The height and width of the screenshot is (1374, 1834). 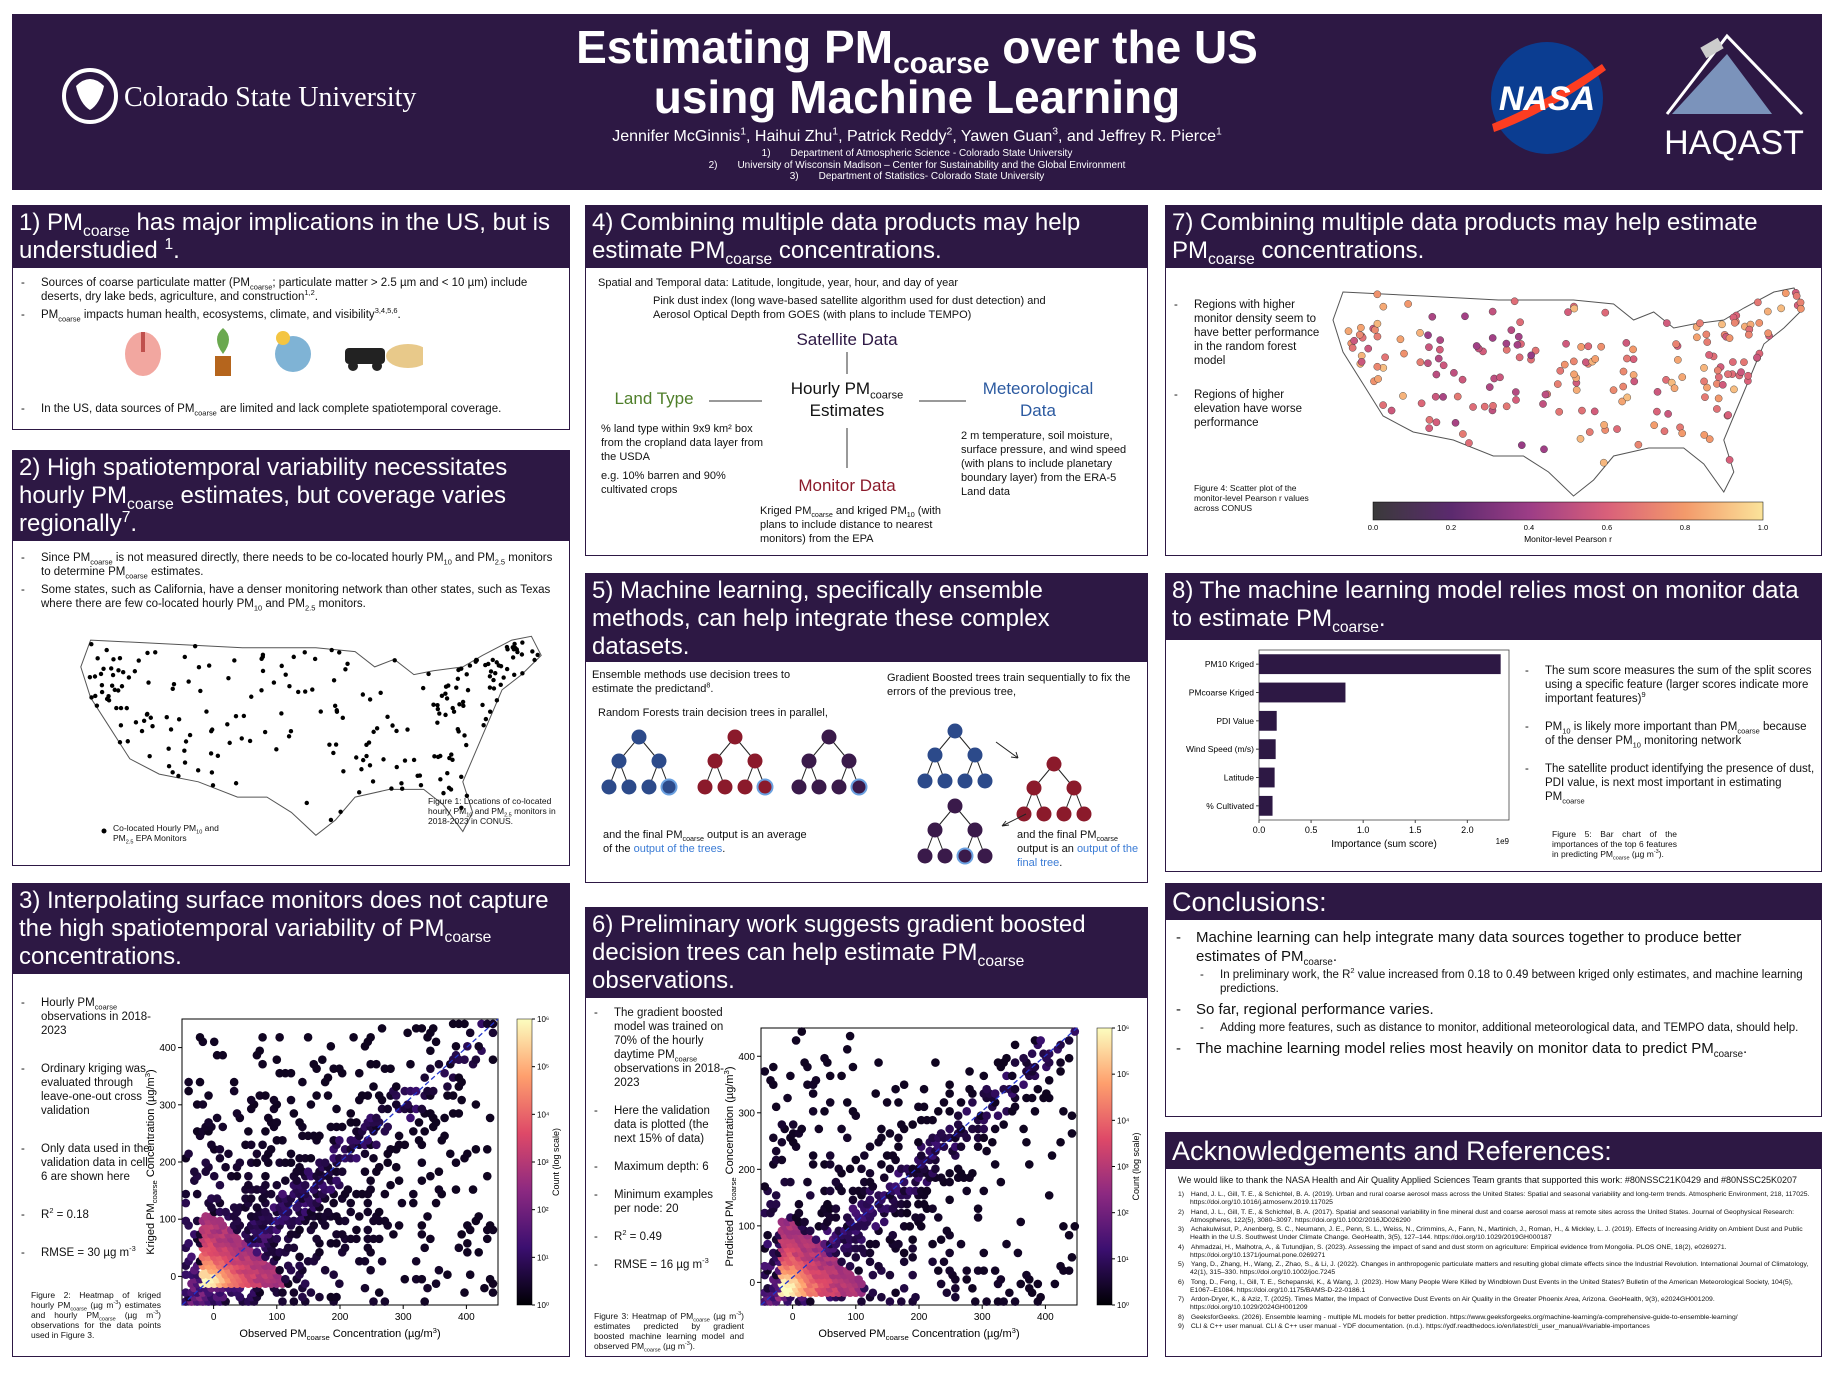 What do you see at coordinates (1380, 664) in the screenshot?
I see `bar` at bounding box center [1380, 664].